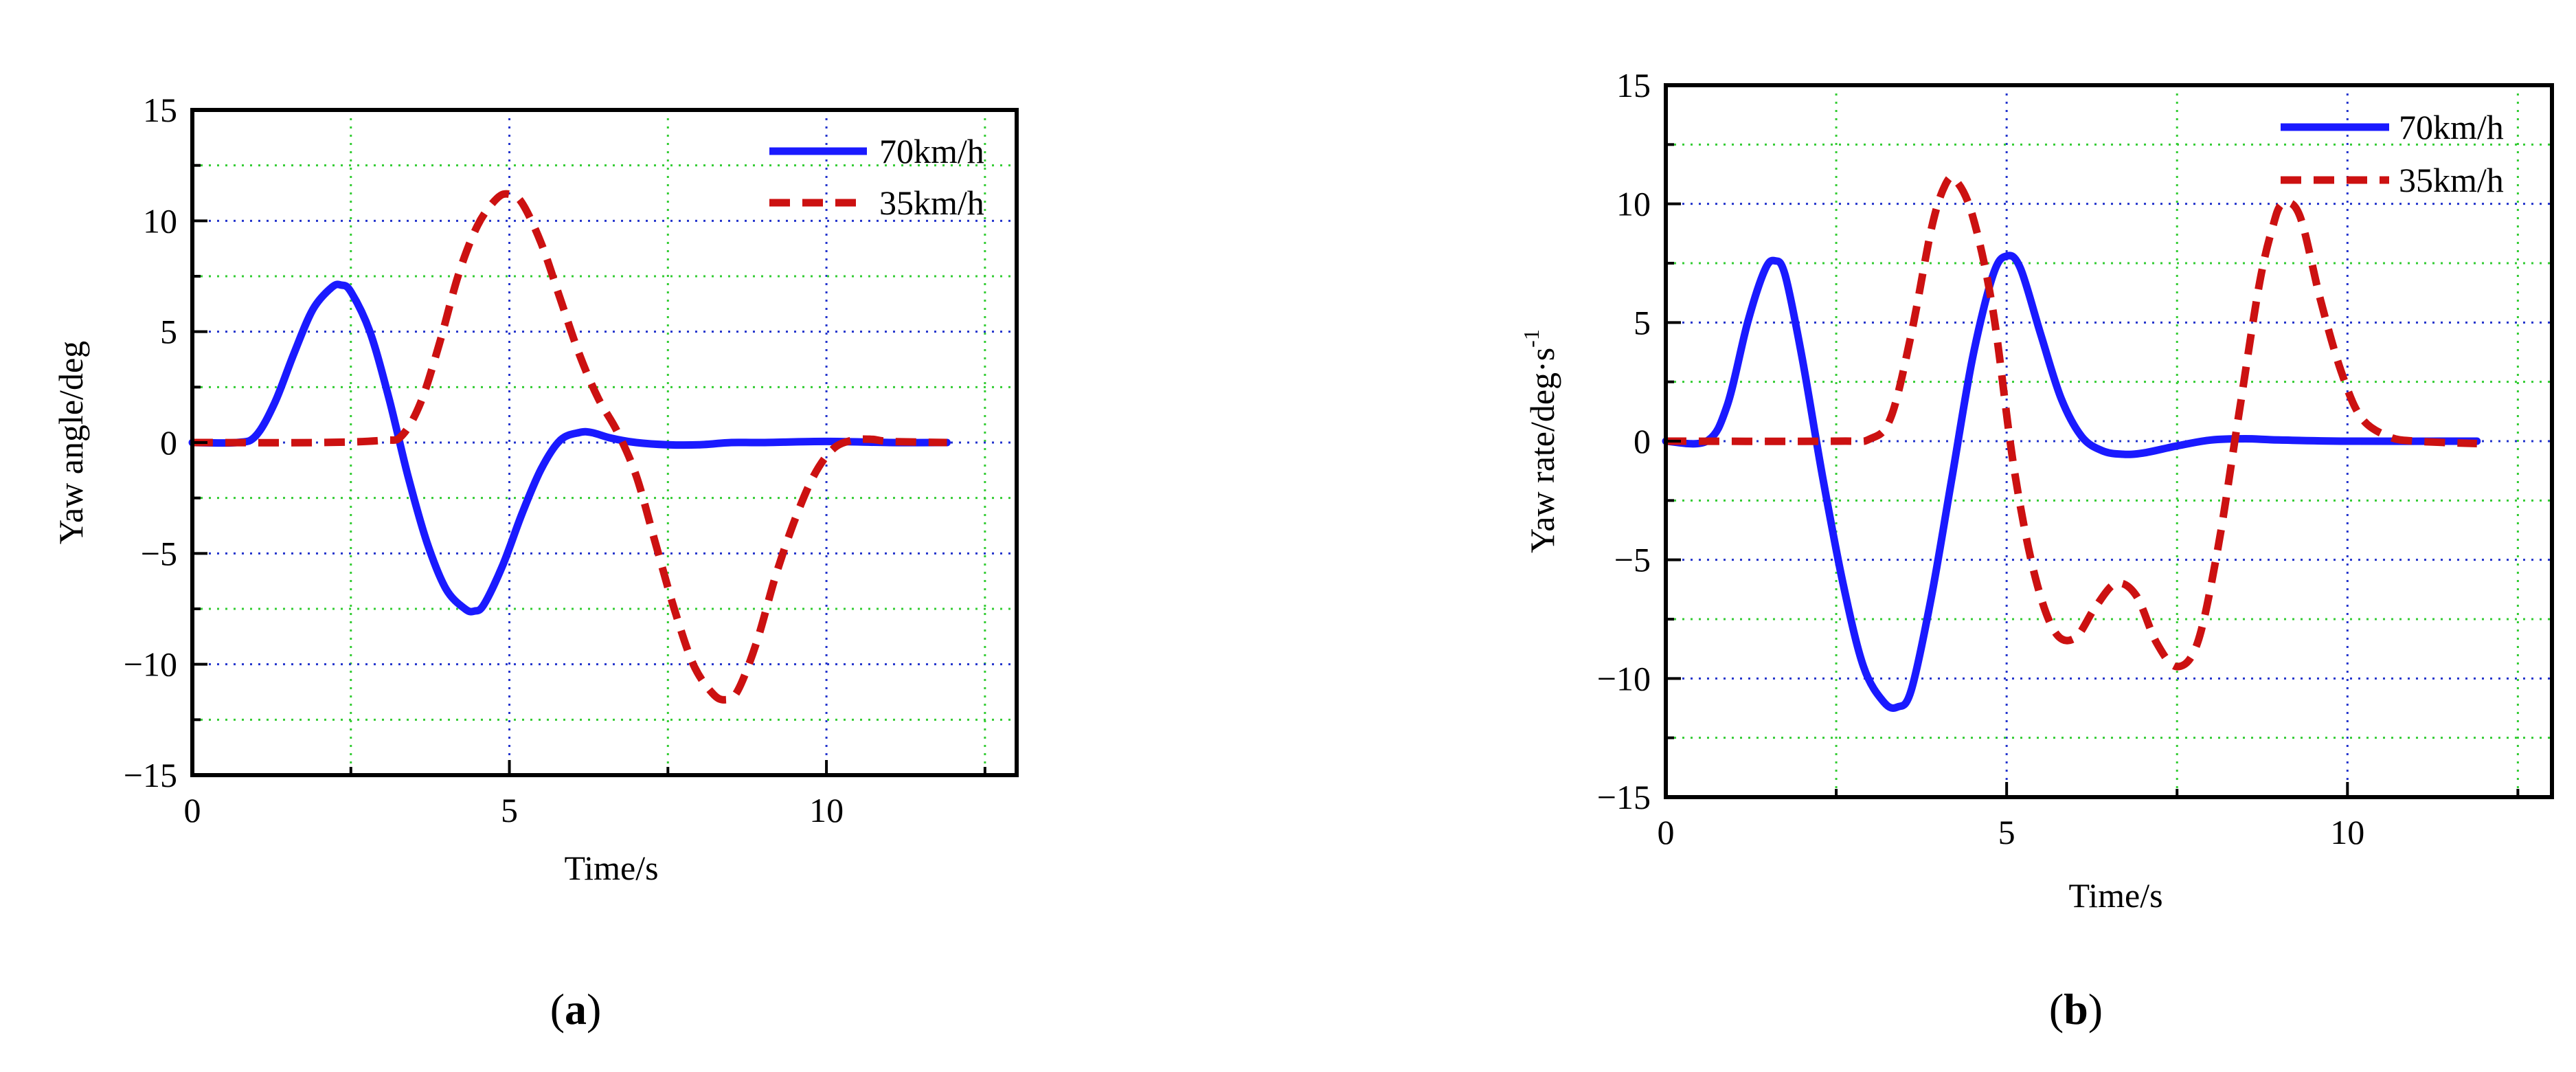 The height and width of the screenshot is (1072, 2576). What do you see at coordinates (2095, 1010) in the screenshot?
I see `caption-b-close: )` at bounding box center [2095, 1010].